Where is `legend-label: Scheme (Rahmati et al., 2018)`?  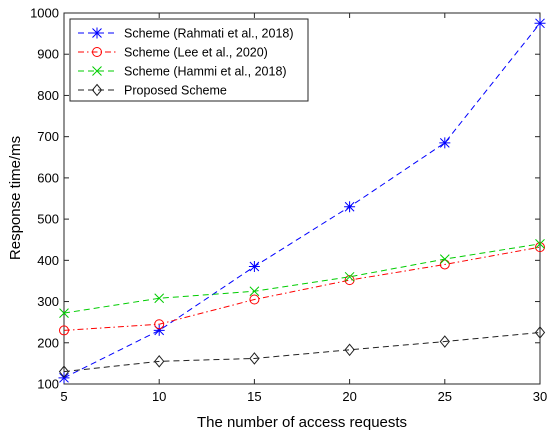 legend-label: Scheme (Rahmati et al., 2018) is located at coordinates (209, 34).